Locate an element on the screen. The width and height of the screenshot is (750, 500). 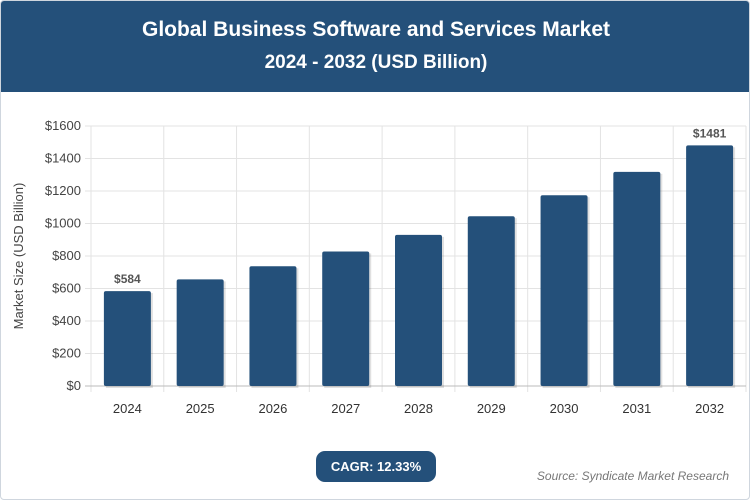
y-tick-label: $1200 is located at coordinates (63, 190).